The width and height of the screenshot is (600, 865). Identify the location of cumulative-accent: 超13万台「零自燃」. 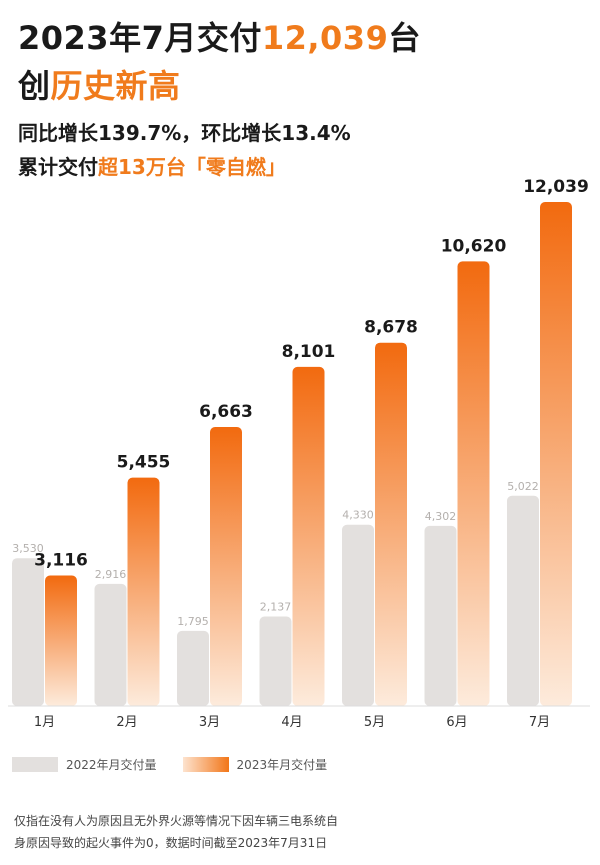
(192, 167).